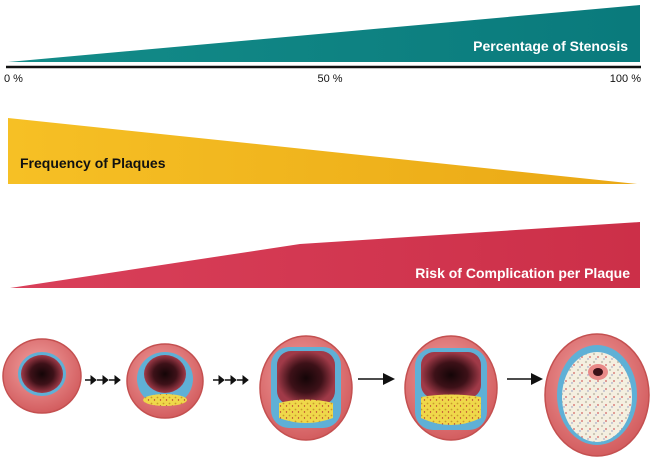 The width and height of the screenshot is (657, 465). I want to click on risk-wedge, so click(325, 255).